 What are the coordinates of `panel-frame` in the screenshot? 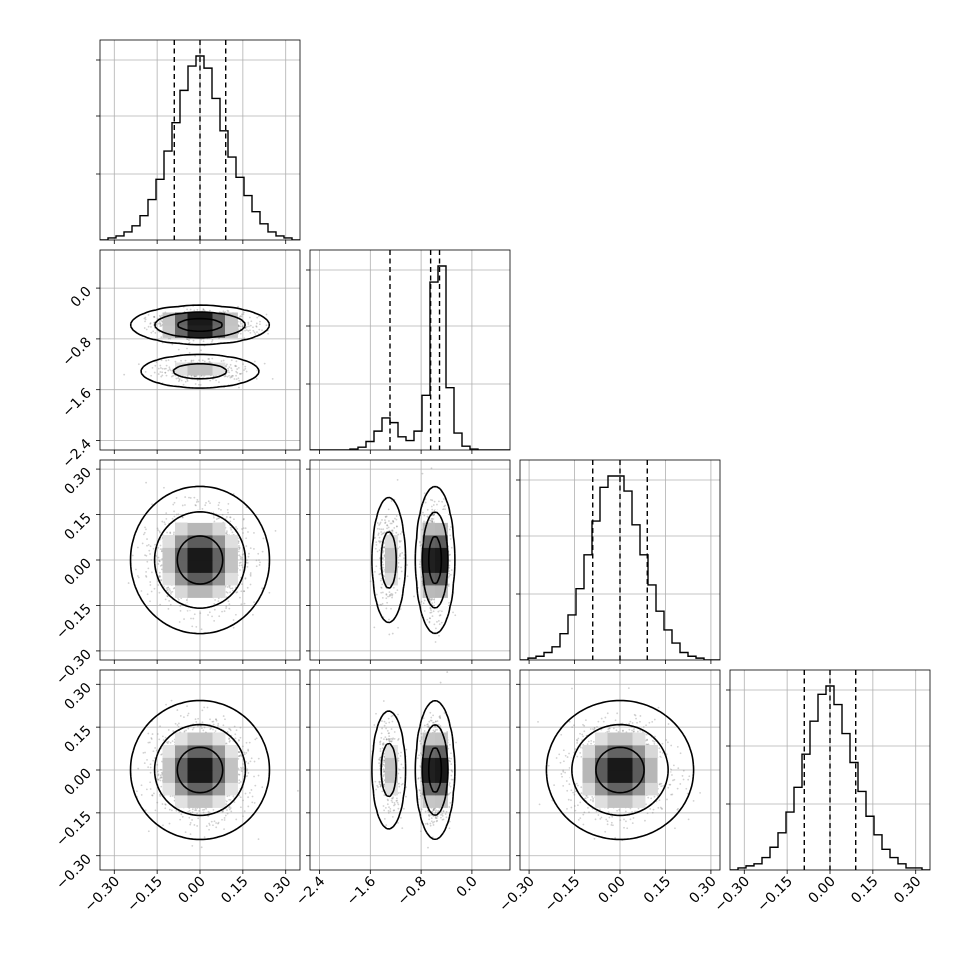 It's located at (200, 140).